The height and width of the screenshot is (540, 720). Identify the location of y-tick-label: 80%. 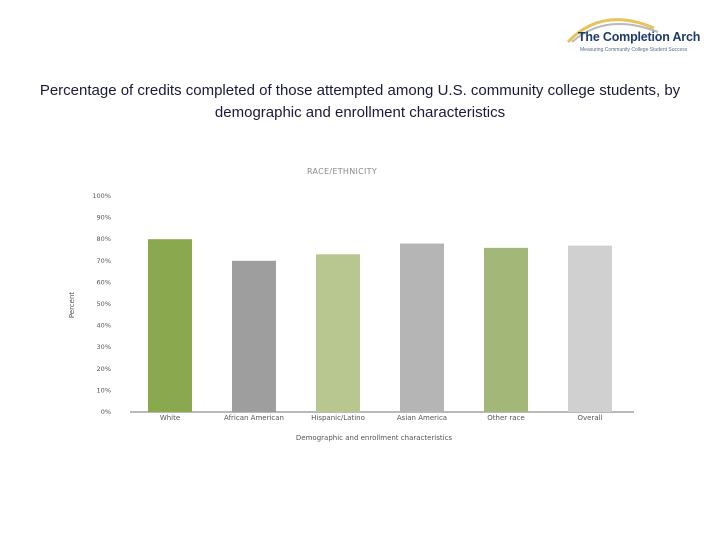
(104, 239).